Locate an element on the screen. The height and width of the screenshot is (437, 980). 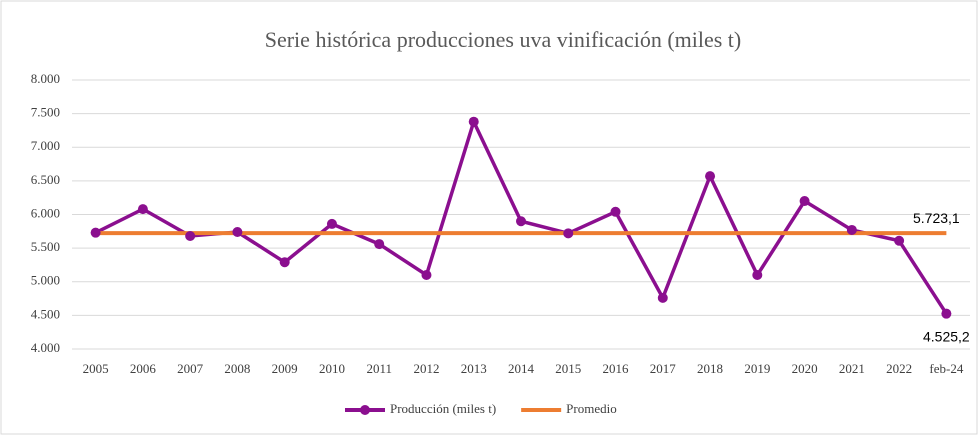
legend-marker is located at coordinates (365, 410).